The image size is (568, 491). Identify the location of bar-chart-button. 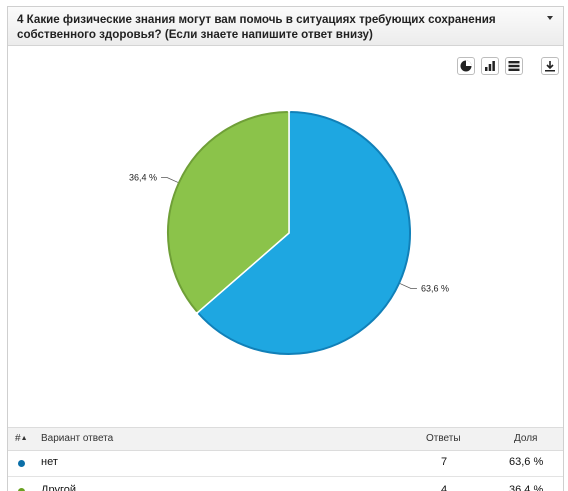
(490, 66).